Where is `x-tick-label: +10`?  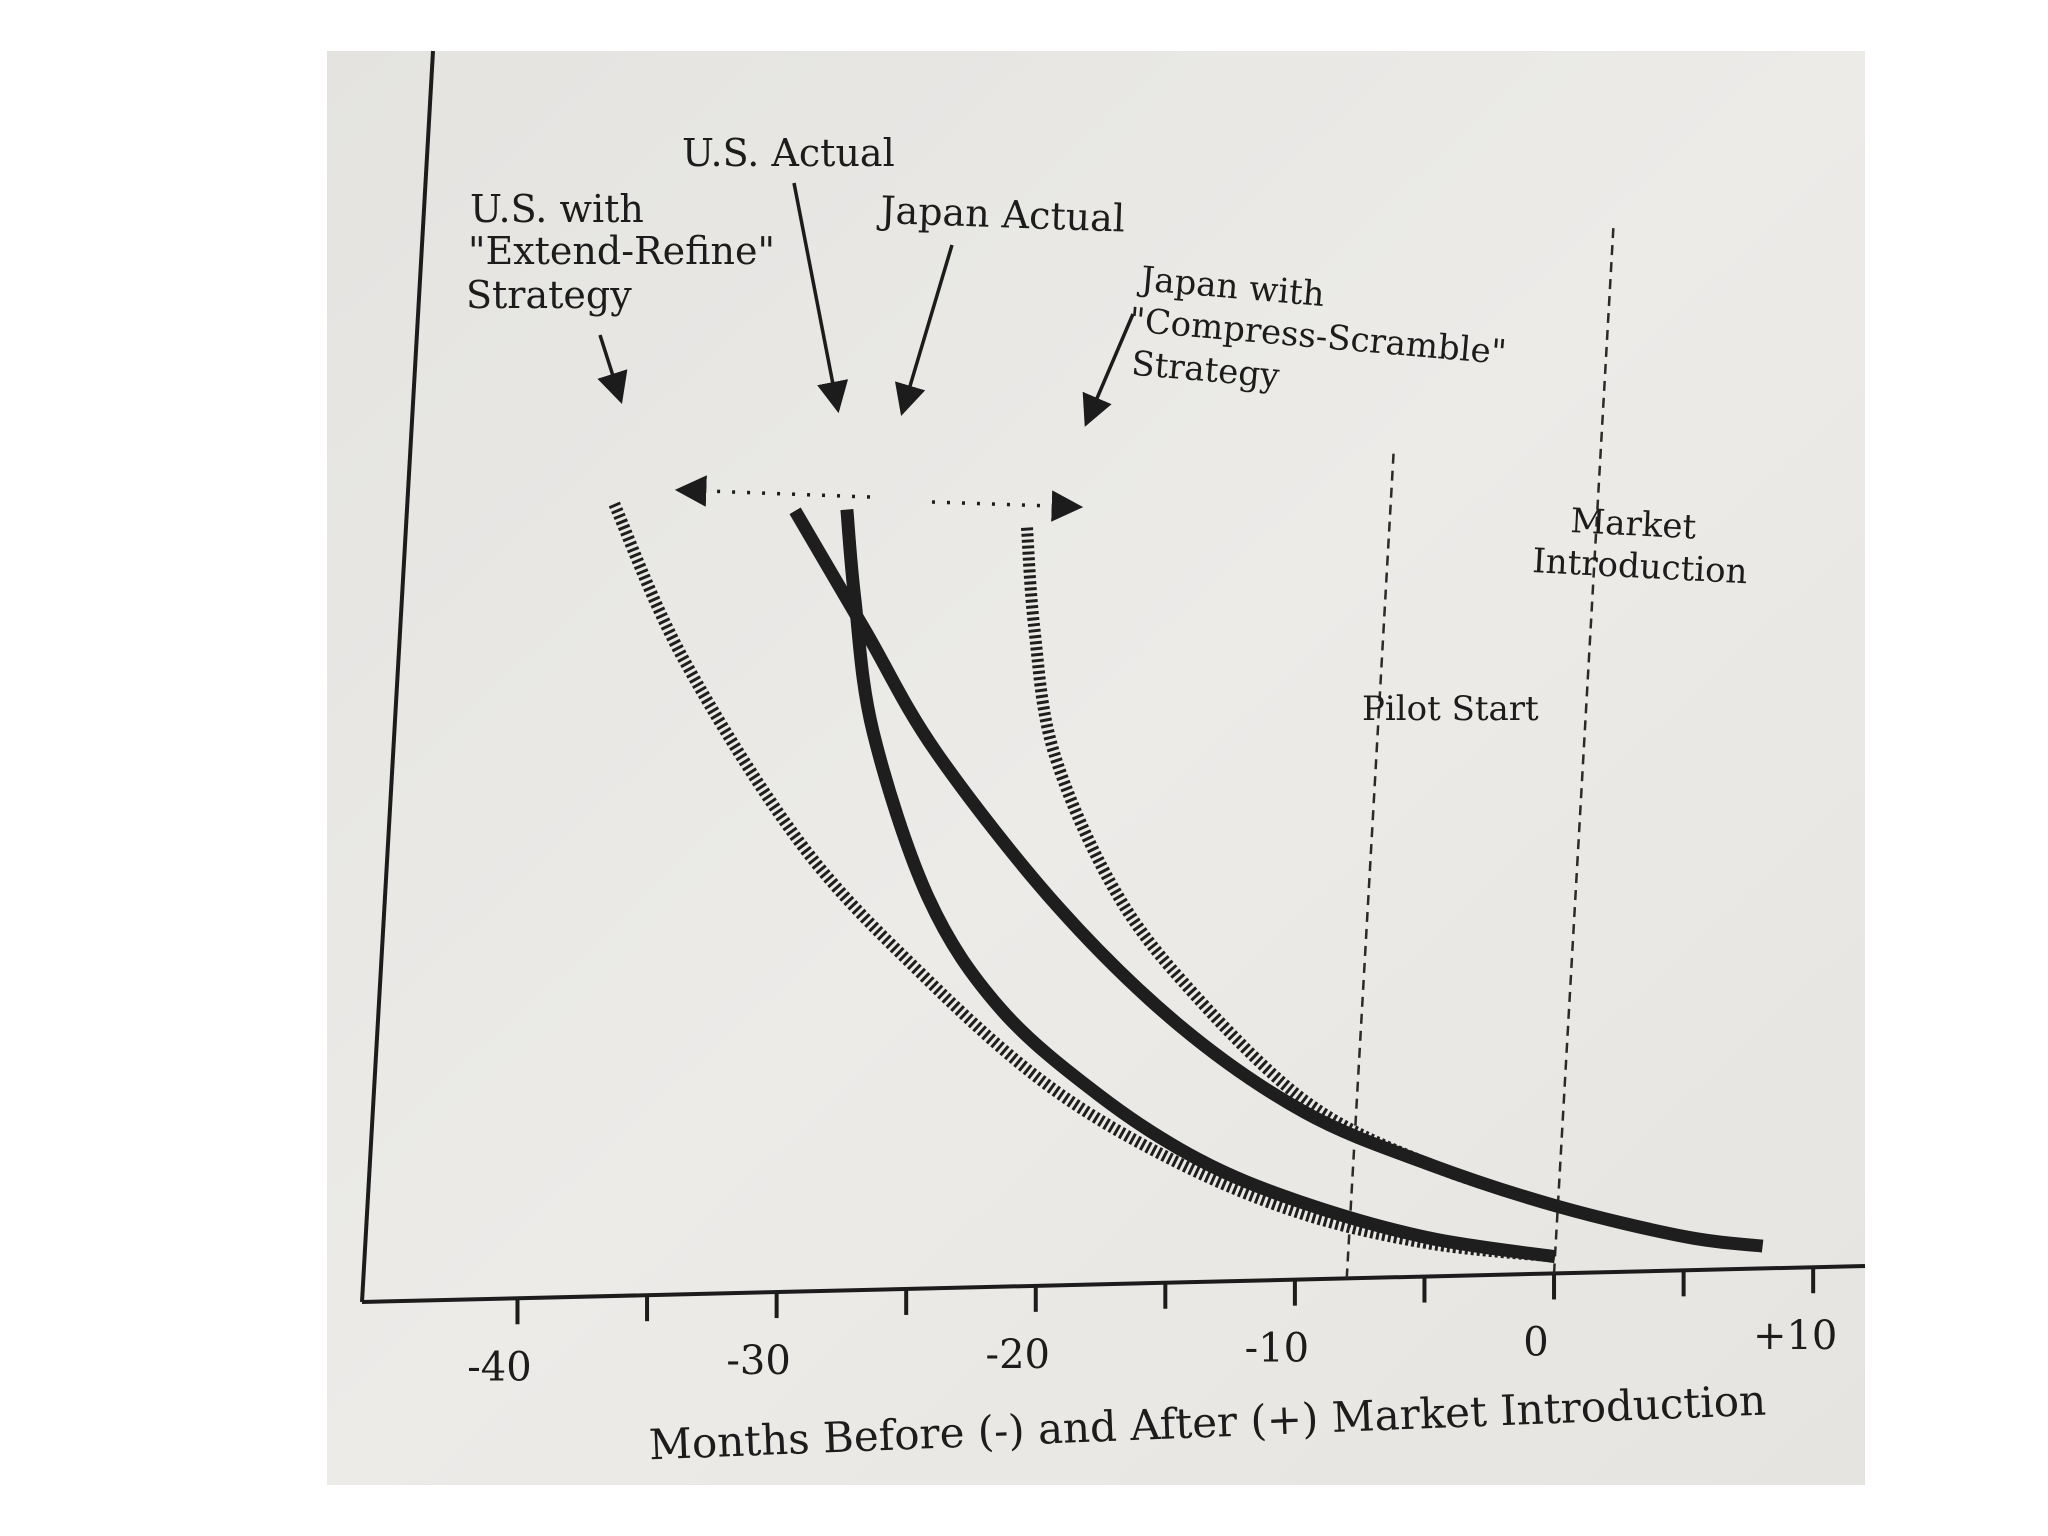 x-tick-label: +10 is located at coordinates (1795, 1336).